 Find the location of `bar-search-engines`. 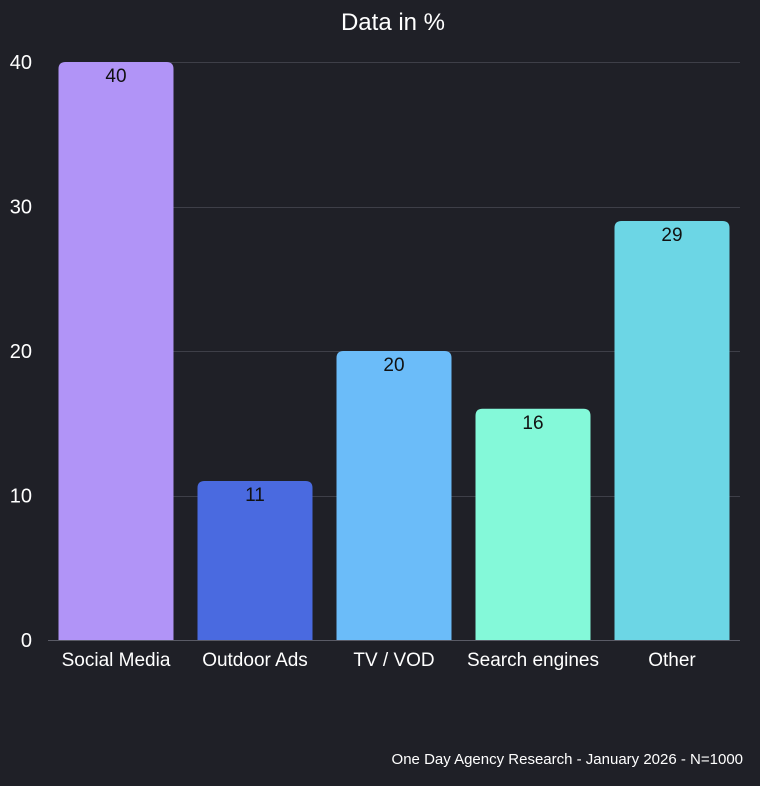

bar-search-engines is located at coordinates (533, 524).